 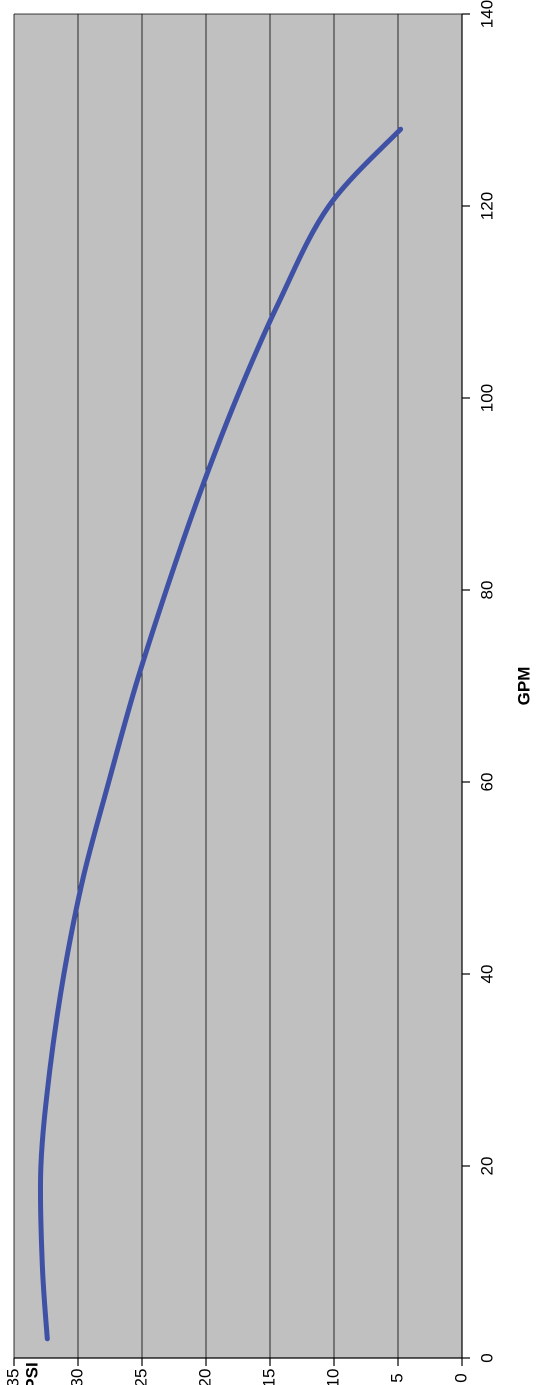 What do you see at coordinates (486, 206) in the screenshot?
I see `x-tick-label-120: 120` at bounding box center [486, 206].